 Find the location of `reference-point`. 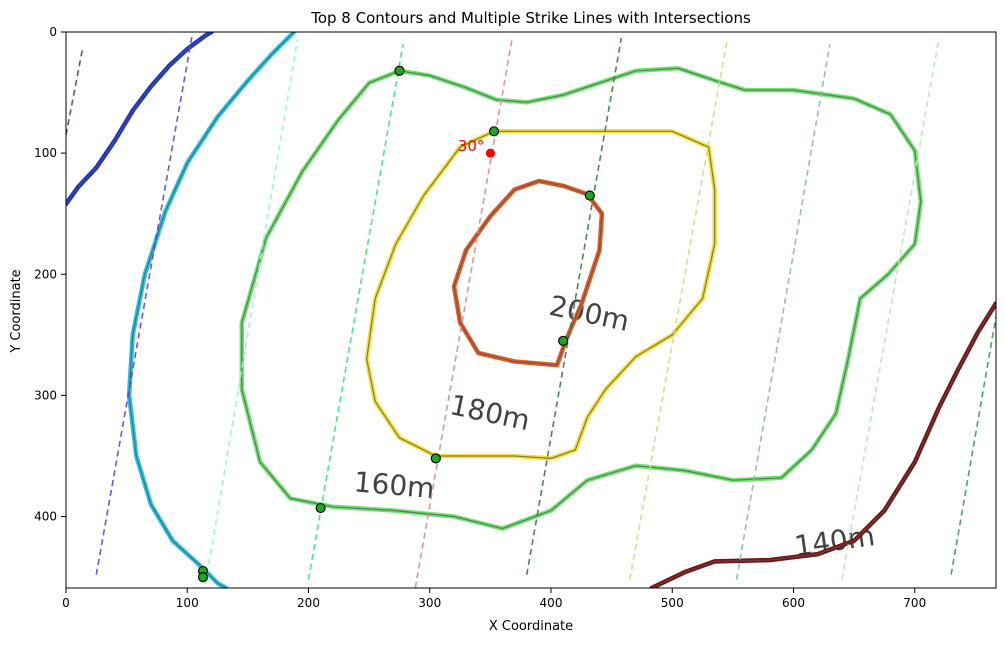

reference-point is located at coordinates (490, 153).